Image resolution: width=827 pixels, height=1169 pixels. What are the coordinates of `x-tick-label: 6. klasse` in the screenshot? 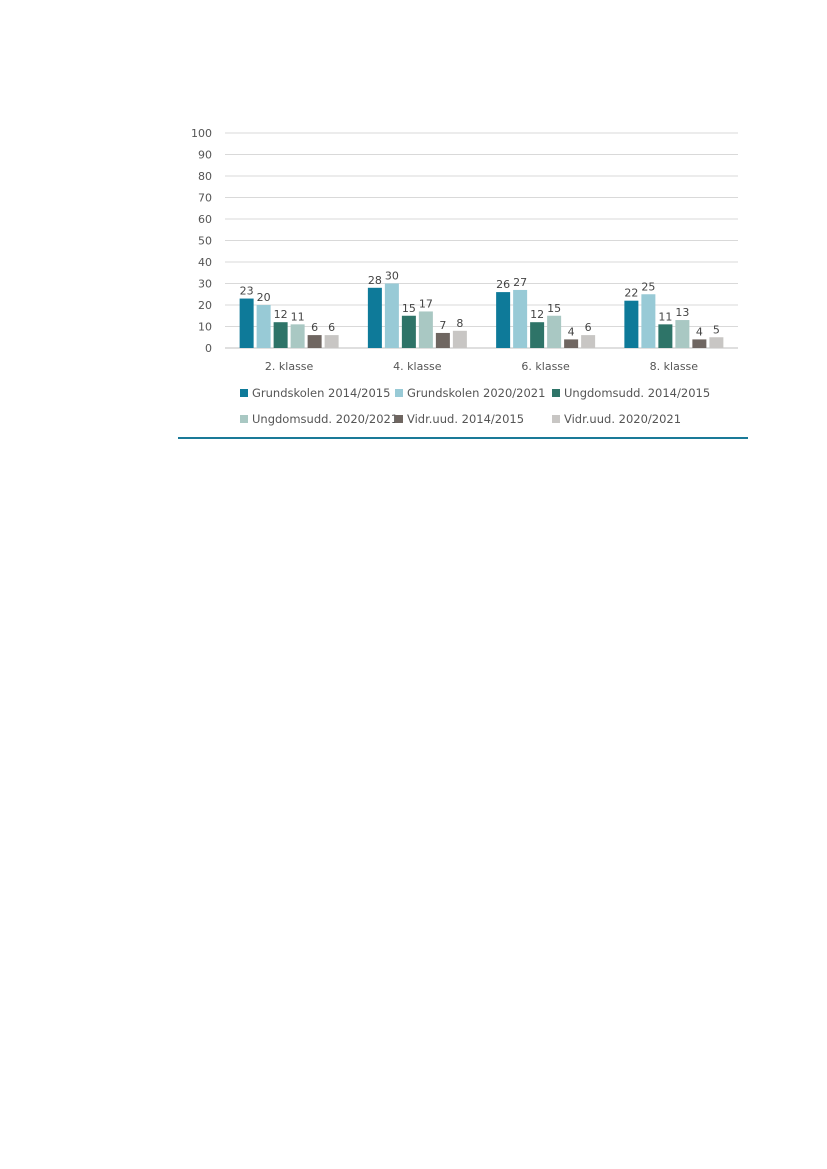 It's located at (545, 366).